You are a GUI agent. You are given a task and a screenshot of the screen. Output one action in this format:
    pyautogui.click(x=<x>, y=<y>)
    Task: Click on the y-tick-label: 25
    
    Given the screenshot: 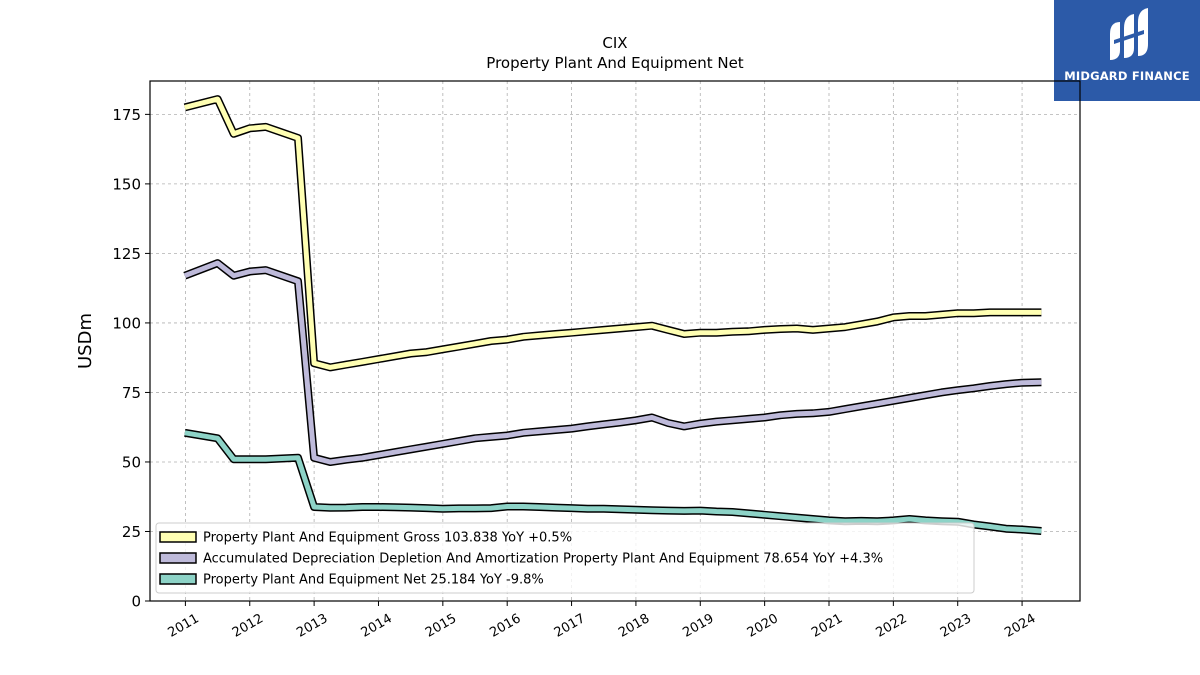 What is the action you would take?
    pyautogui.click(x=131, y=532)
    